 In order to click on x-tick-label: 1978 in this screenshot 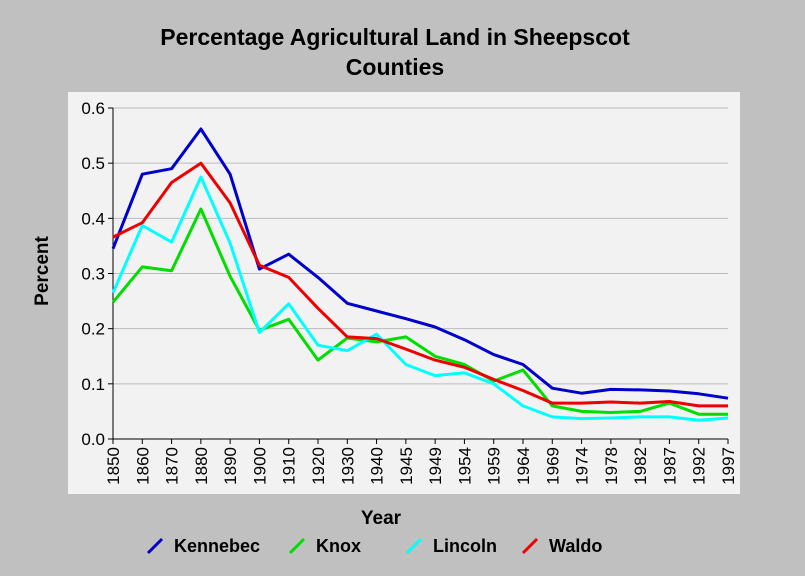, I will do `click(611, 466)`.